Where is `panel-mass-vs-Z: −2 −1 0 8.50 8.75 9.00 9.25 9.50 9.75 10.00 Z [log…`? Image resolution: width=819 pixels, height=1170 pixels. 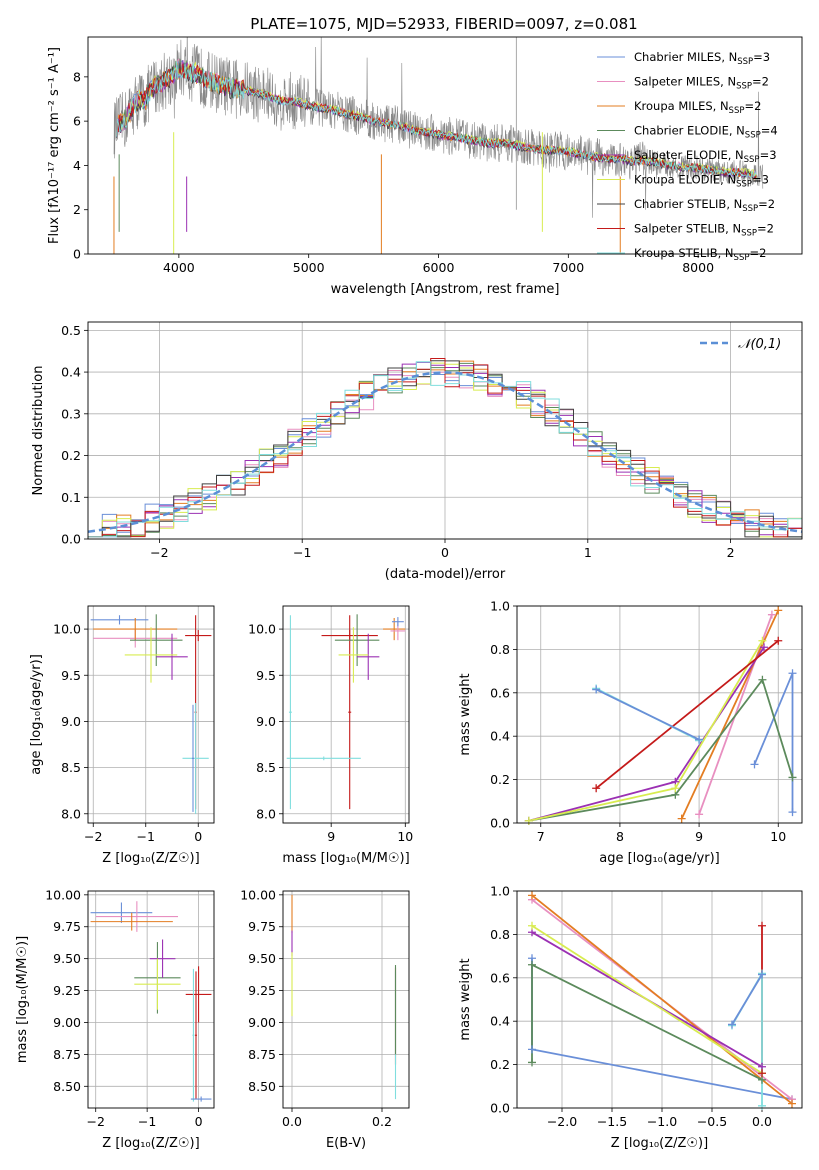
panel-mass-vs-Z: −2 −1 0 8.50 8.75 9.00 9.25 9.50 9.75 10.00 Z [log… is located at coordinates (115, 1019).